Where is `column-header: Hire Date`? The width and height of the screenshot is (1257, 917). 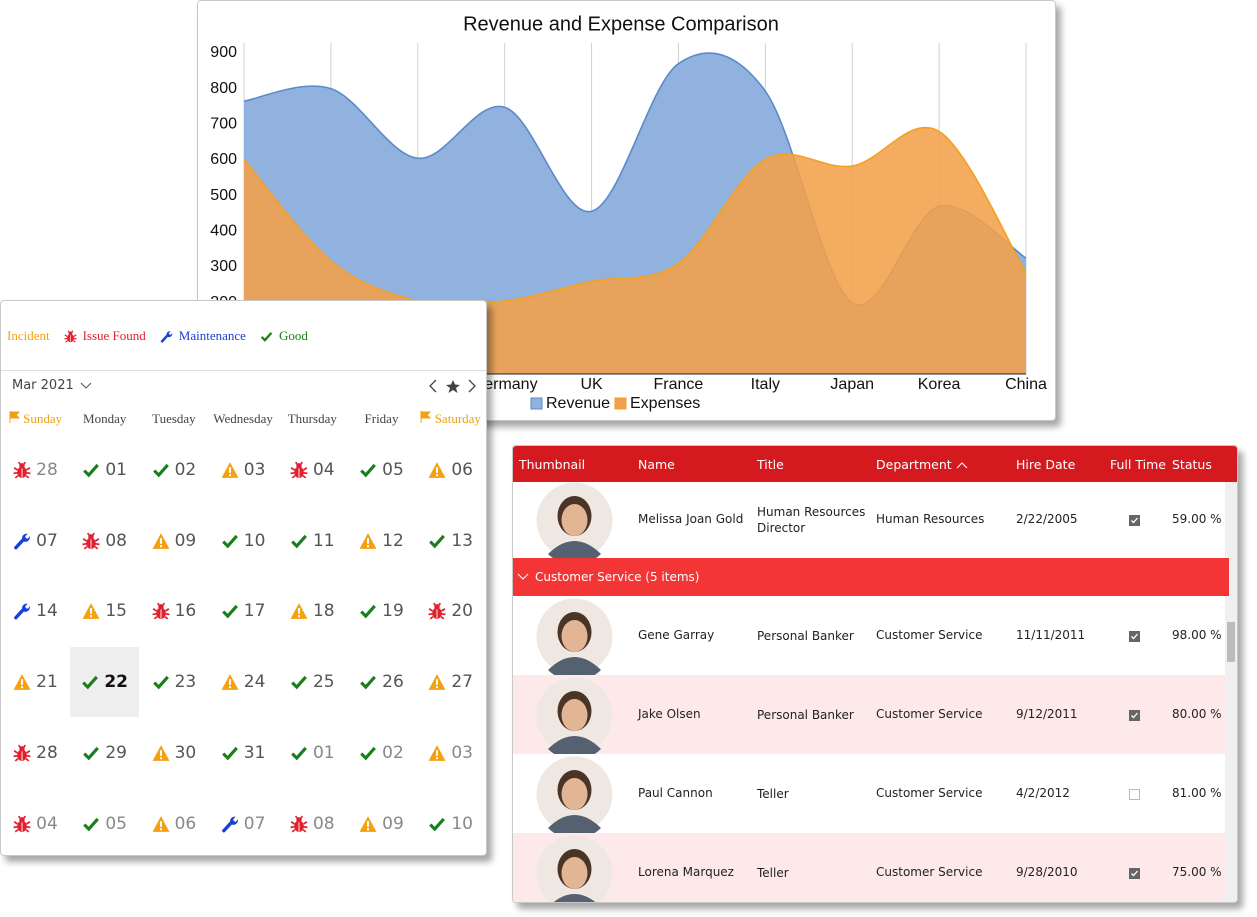 column-header: Hire Date is located at coordinates (1045, 464).